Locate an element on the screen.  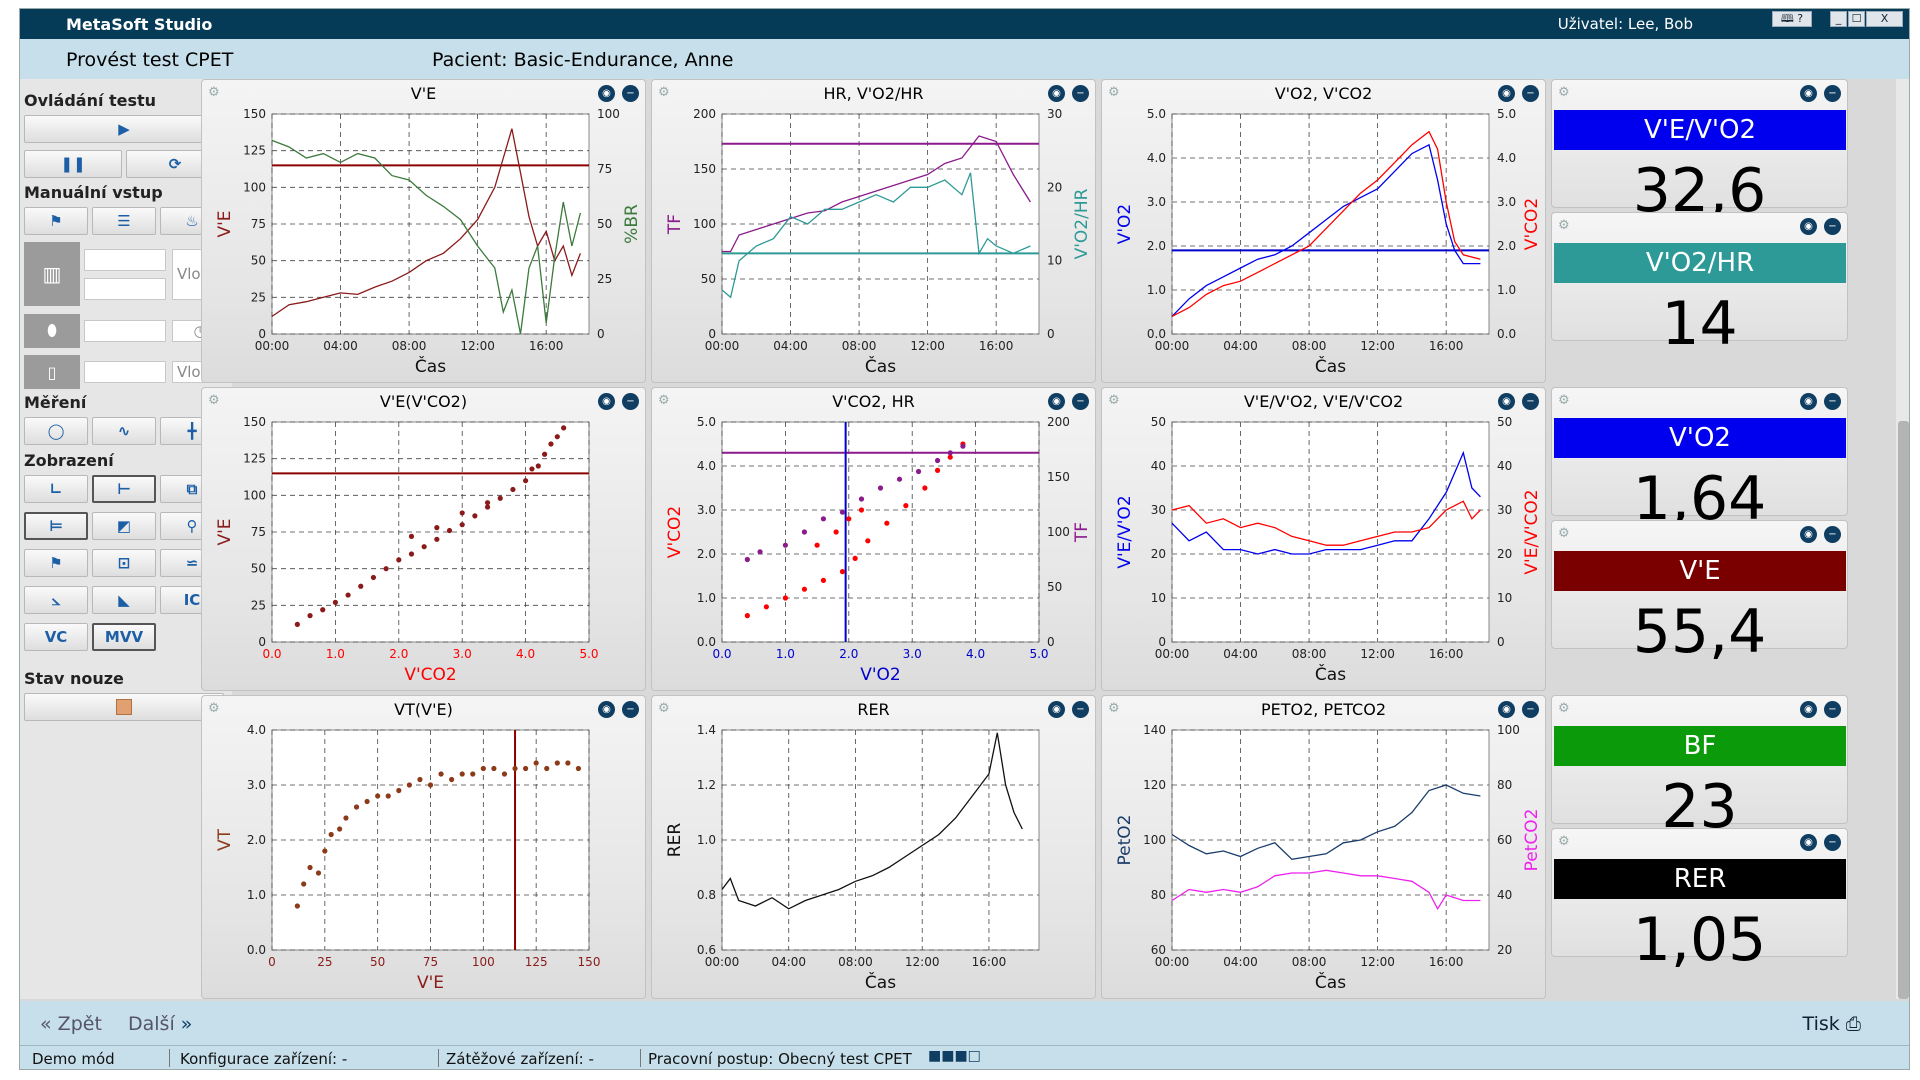
flag2-icon: ⚑ is located at coordinates (56, 563).